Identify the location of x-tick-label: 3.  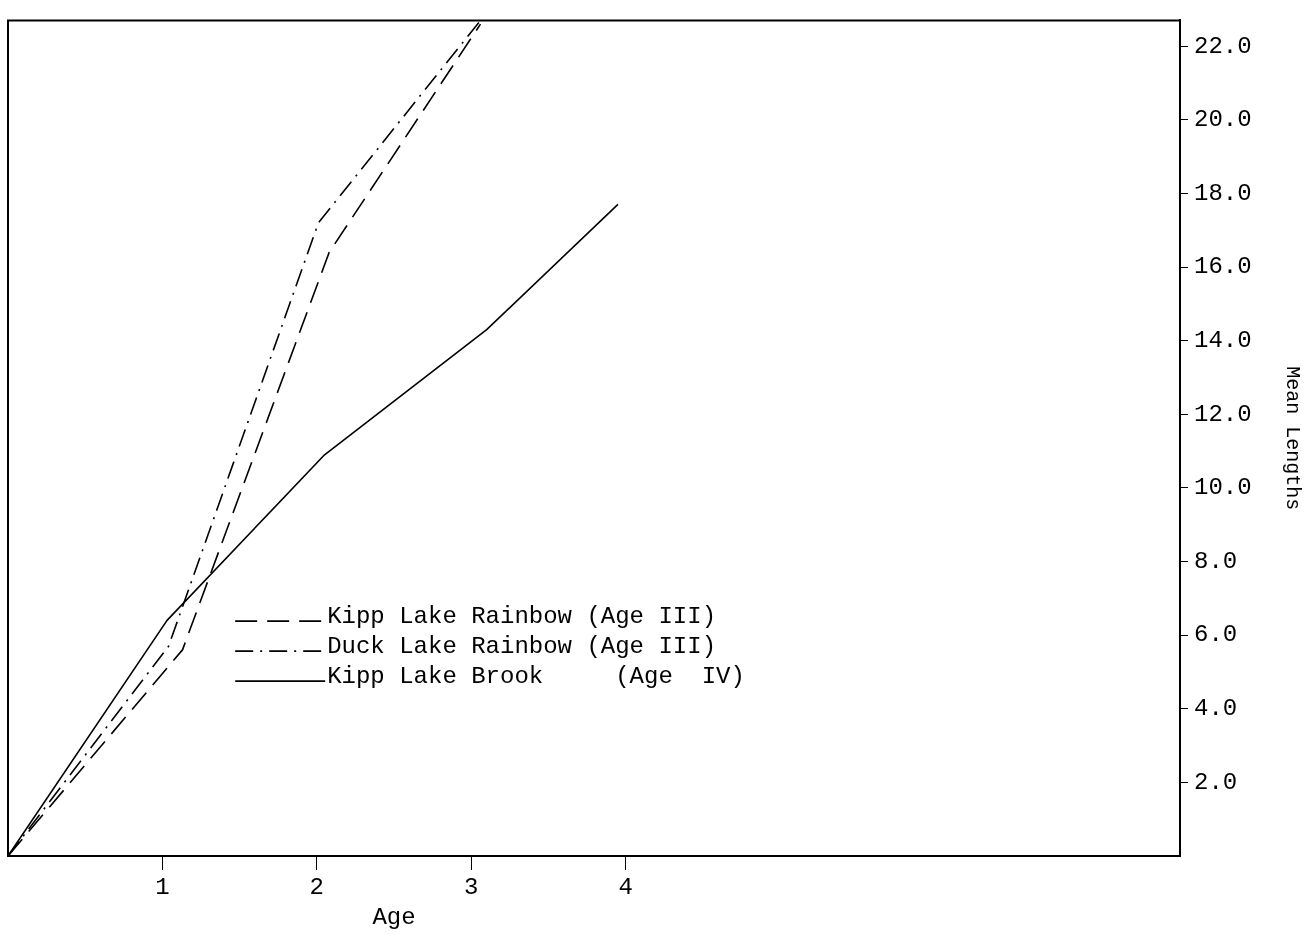
(471, 887).